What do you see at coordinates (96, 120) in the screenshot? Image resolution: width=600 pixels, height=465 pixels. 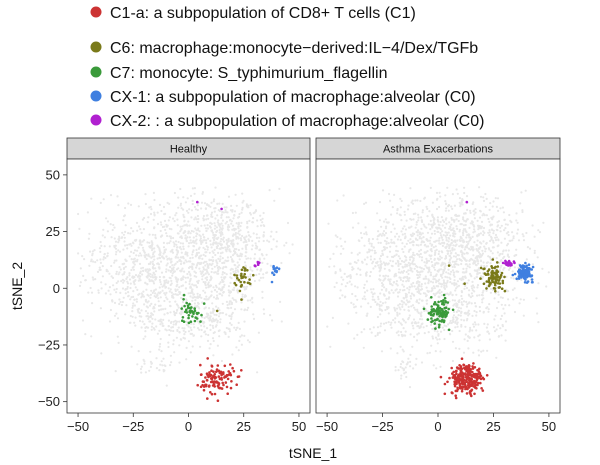 I see `legend-key-cx2` at bounding box center [96, 120].